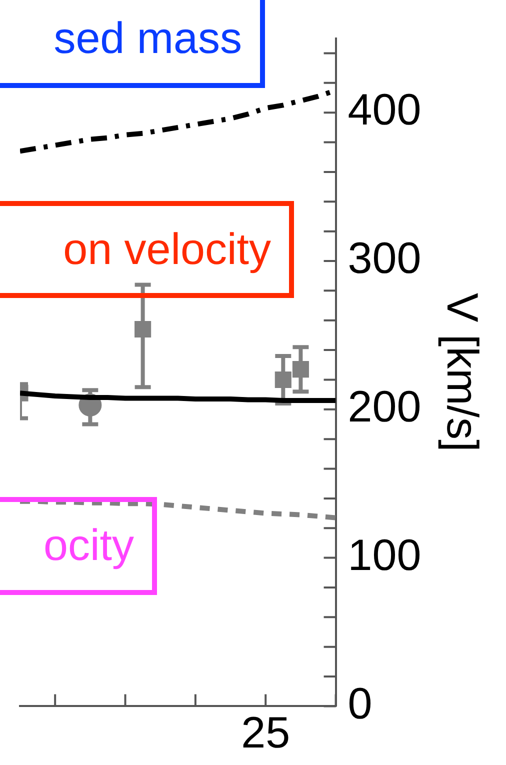  Describe the element at coordinates (89, 546) in the screenshot. I see `annotation: ocity` at that location.